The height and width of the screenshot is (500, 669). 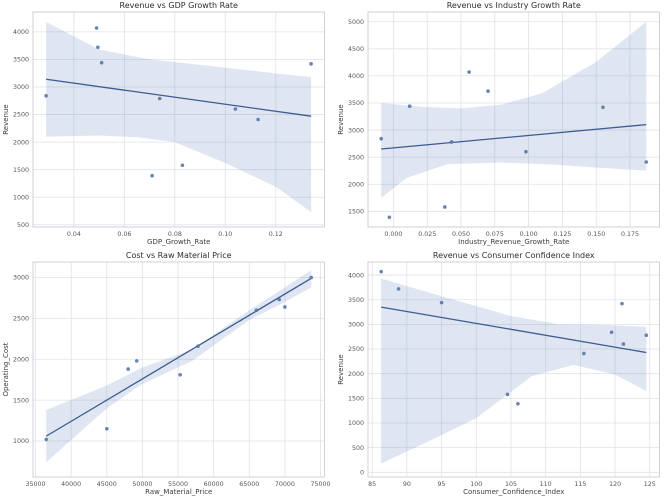 What do you see at coordinates (615, 484) in the screenshot?
I see `svg-text: 120` at bounding box center [615, 484].